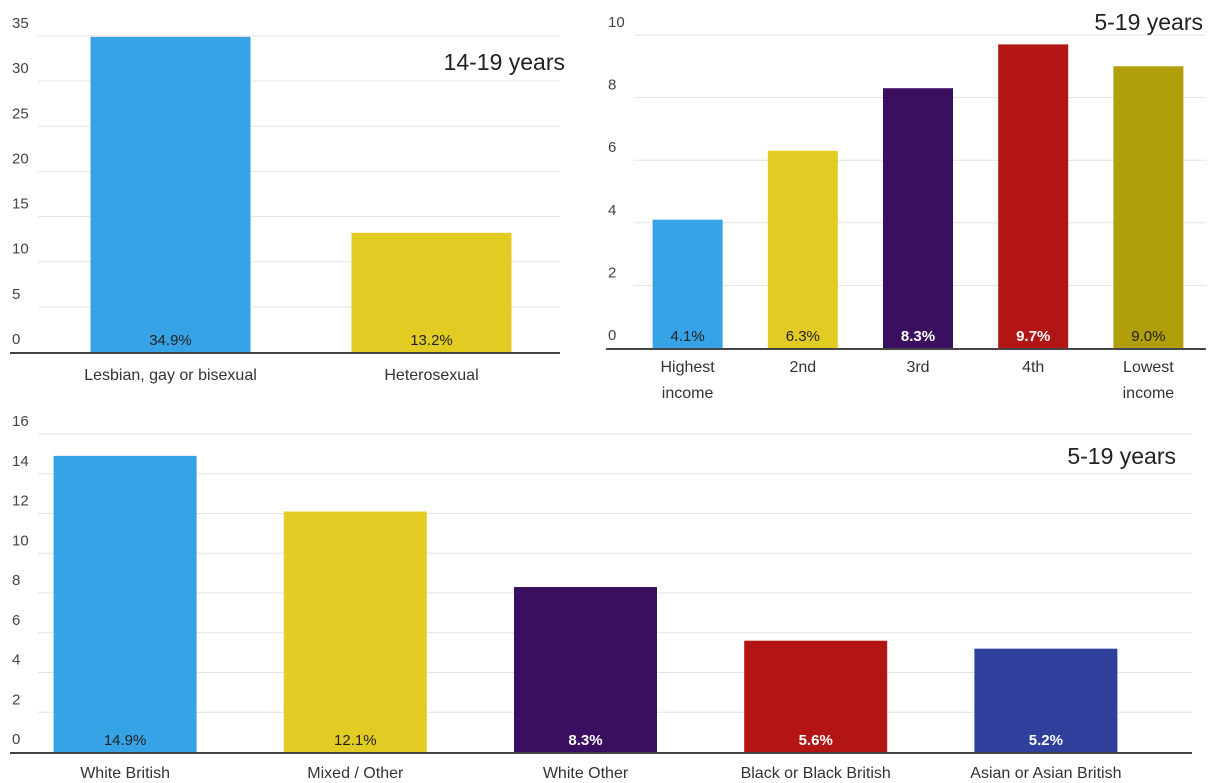 This screenshot has height=783, width=1208. Describe the element at coordinates (125, 773) in the screenshot. I see `category-label: White British` at that location.